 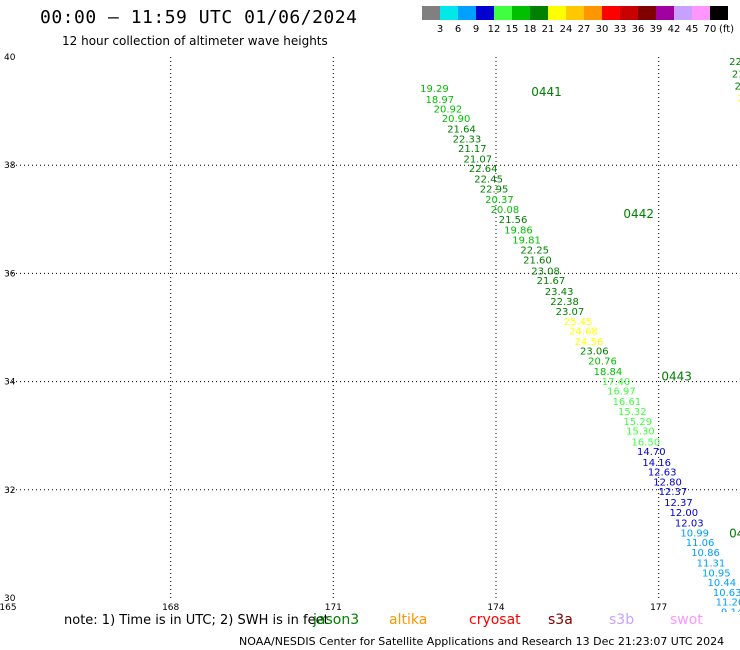 I want to click on swh-value-point: 23.47, so click(x=737, y=86).